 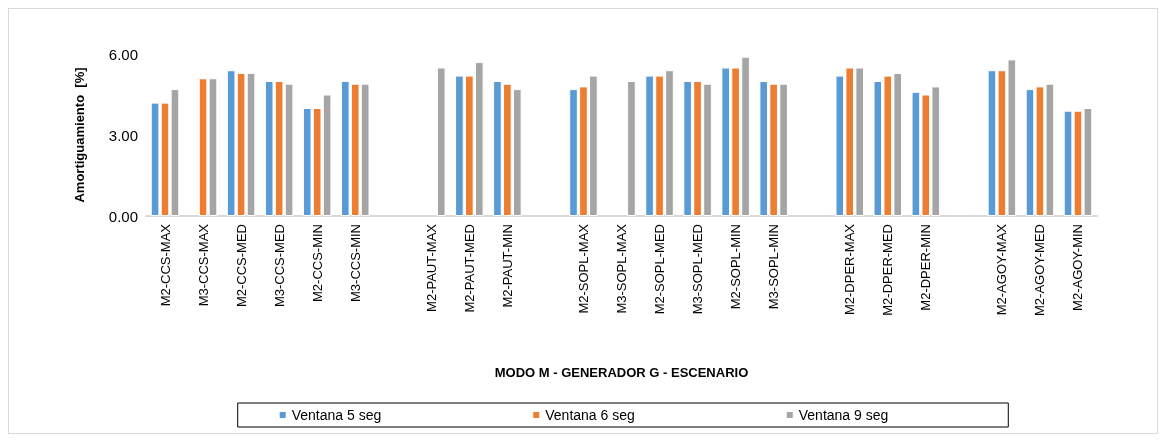 What do you see at coordinates (926, 267) in the screenshot?
I see `x-tick-label: M2-DPER-MIN` at bounding box center [926, 267].